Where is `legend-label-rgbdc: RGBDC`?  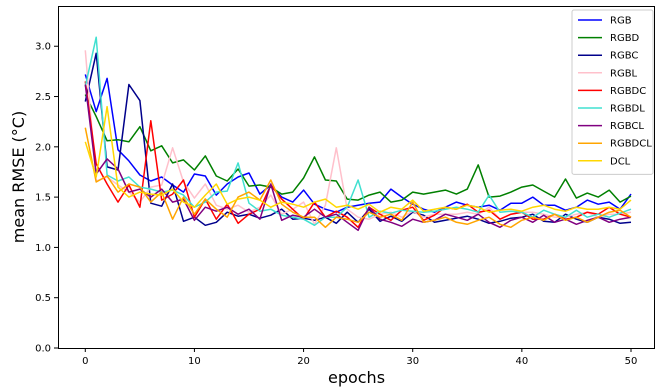 legend-label-rgbdc: RGBDC is located at coordinates (628, 91).